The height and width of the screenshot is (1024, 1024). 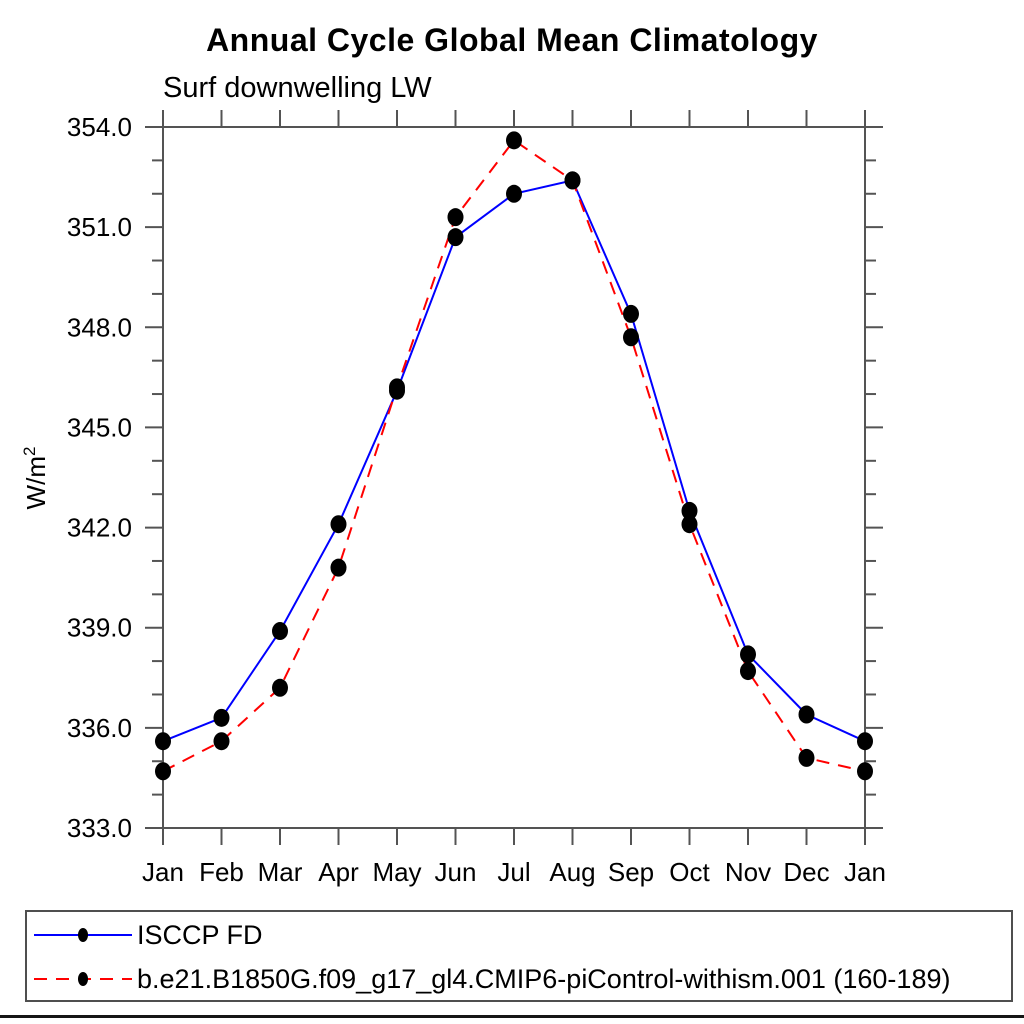 I want to click on x-tick-label: May, so click(x=396, y=872).